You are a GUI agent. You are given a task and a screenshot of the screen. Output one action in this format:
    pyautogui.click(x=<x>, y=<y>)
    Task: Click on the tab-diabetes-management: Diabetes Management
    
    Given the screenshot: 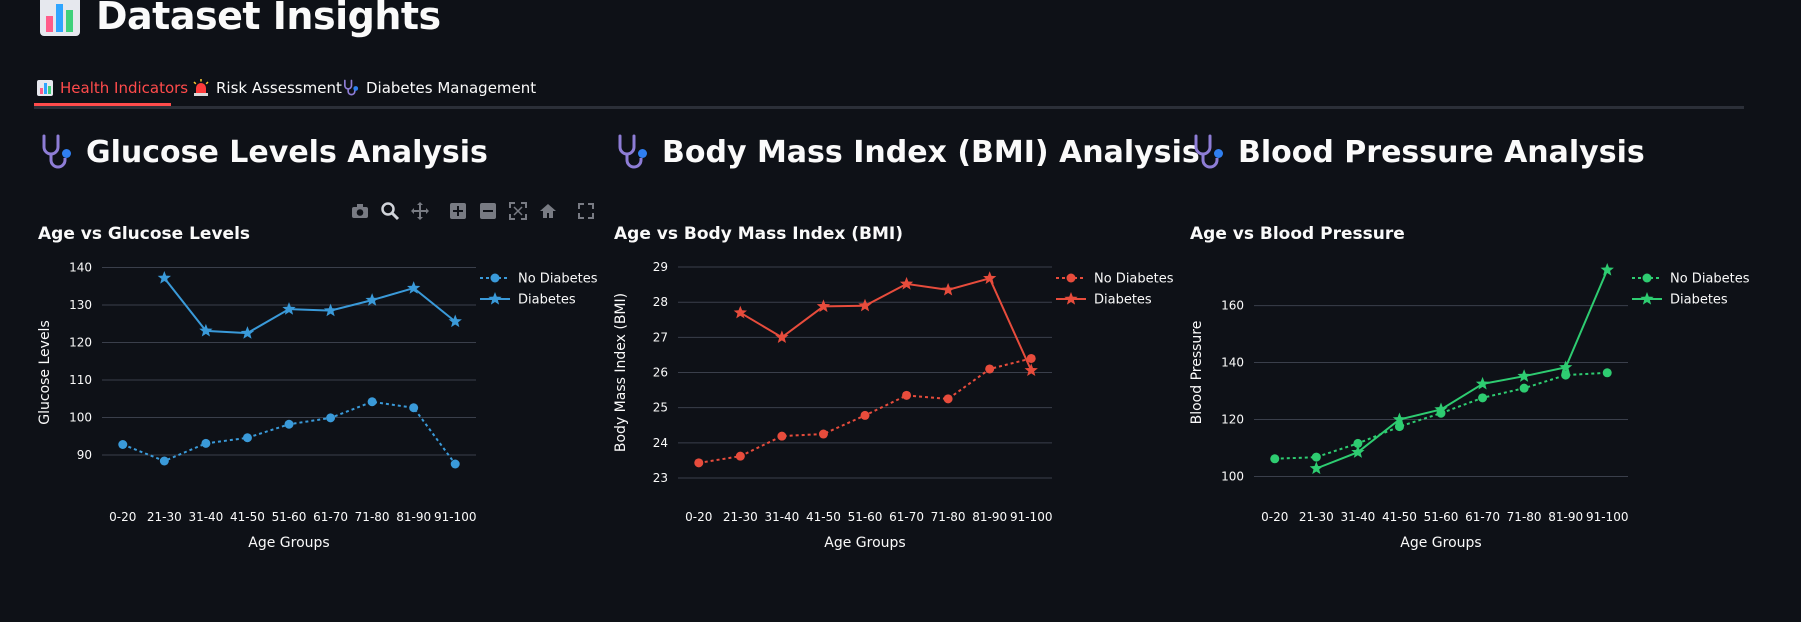 What is the action you would take?
    pyautogui.click(x=439, y=88)
    